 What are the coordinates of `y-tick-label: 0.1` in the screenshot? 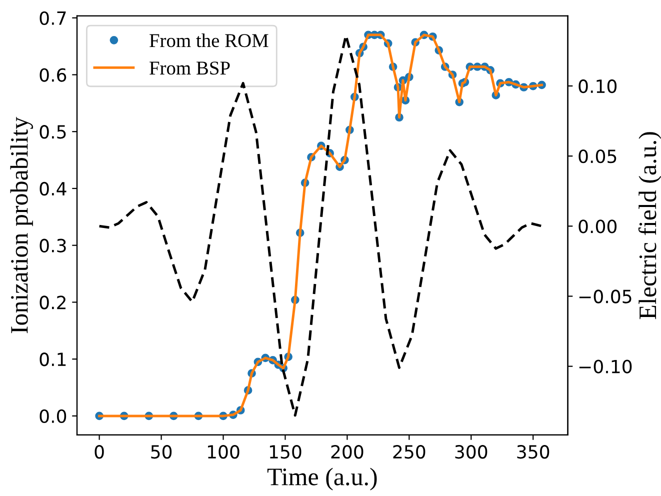 It's located at (53, 359).